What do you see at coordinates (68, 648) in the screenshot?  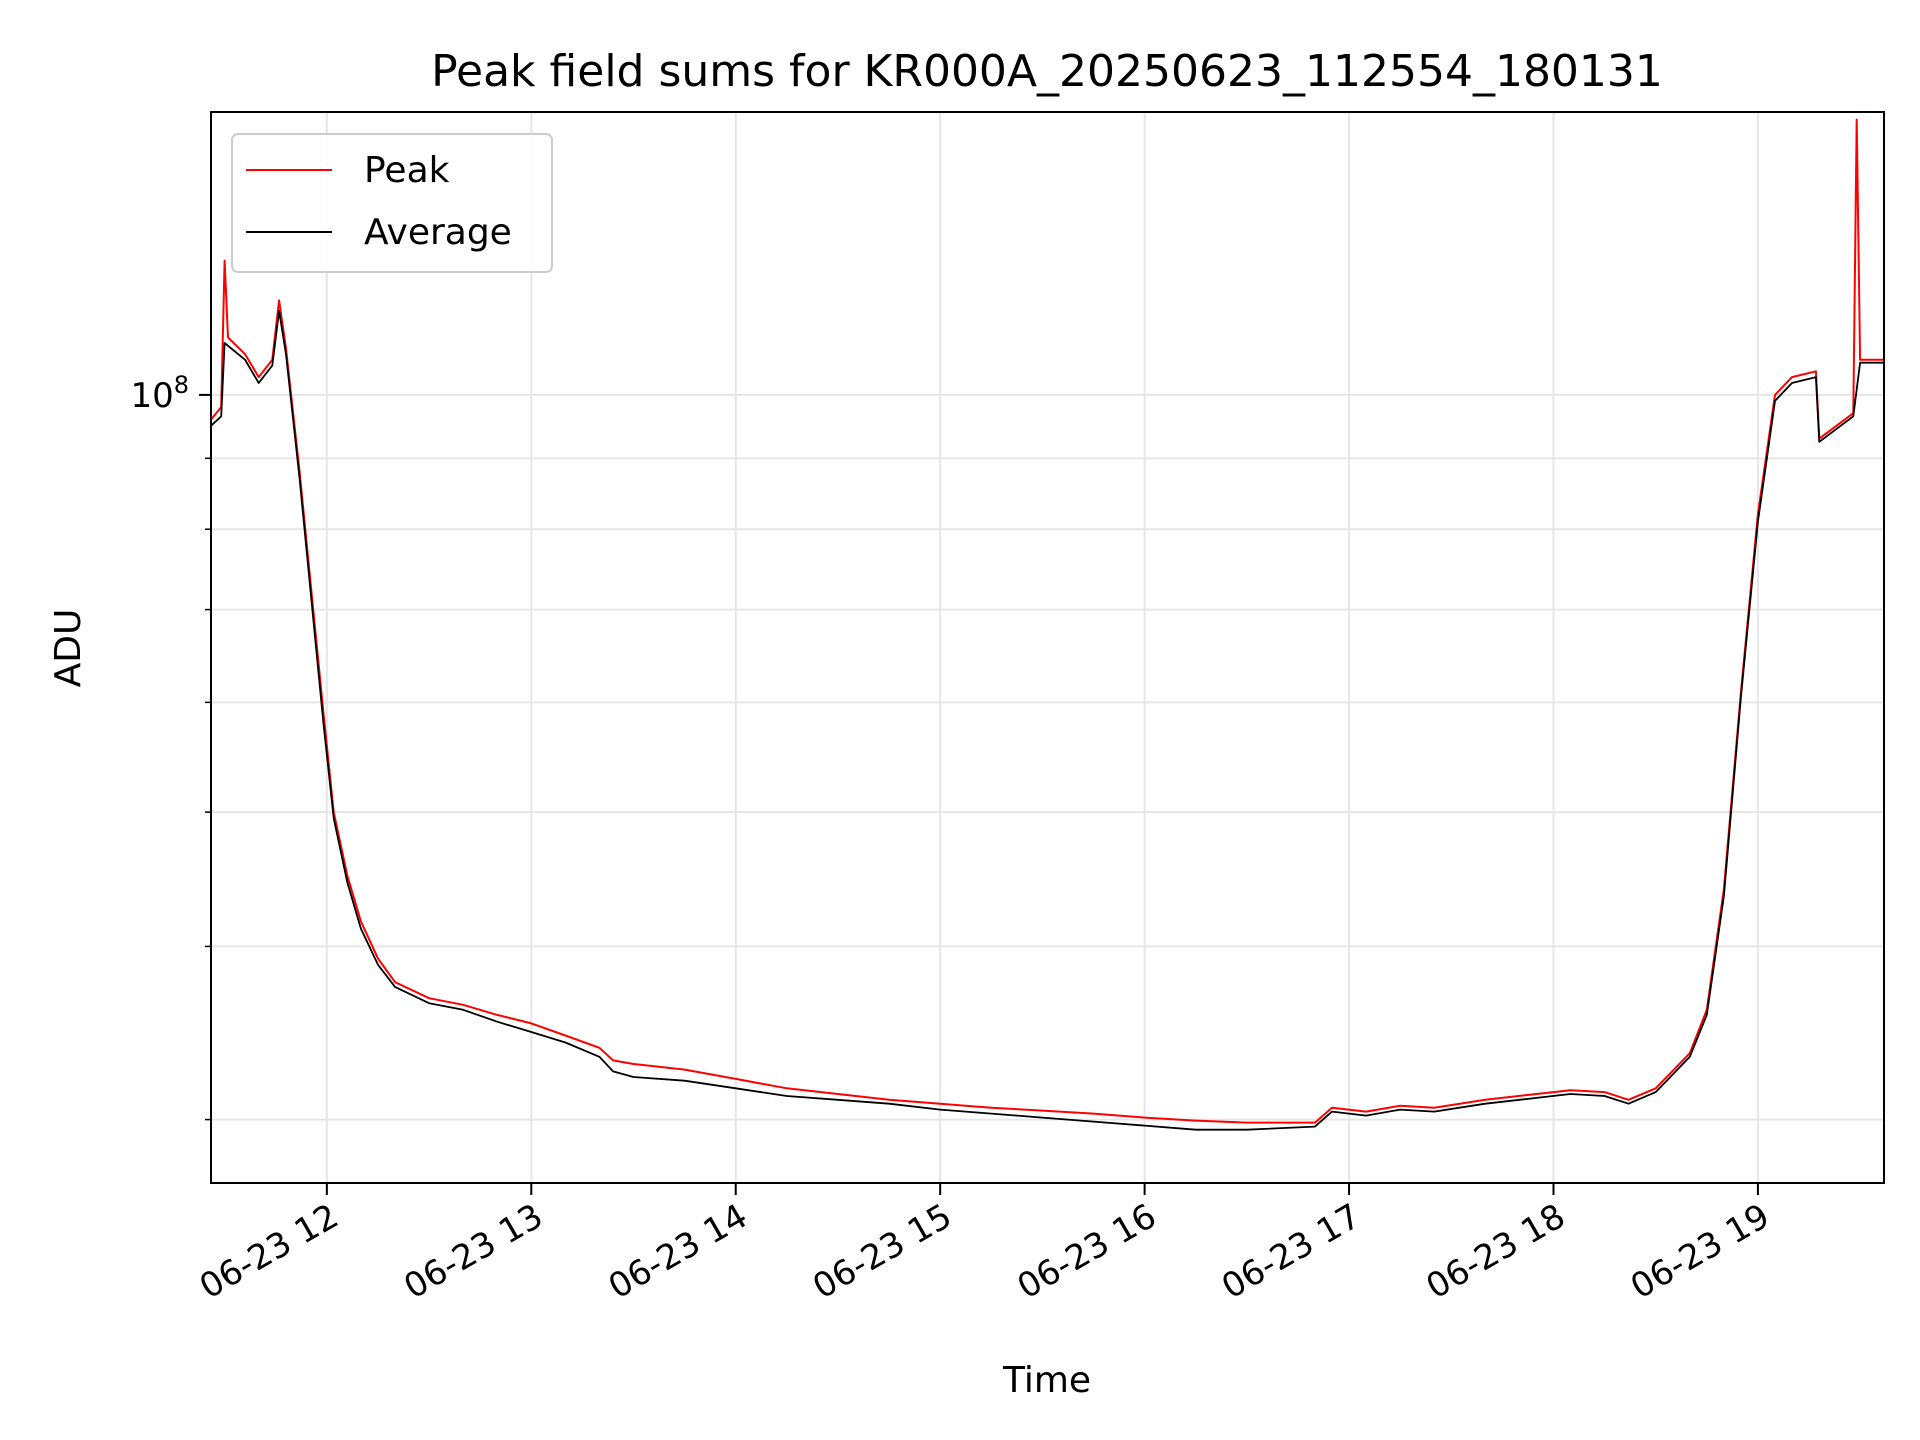 I see `y-axis-label: ADU` at bounding box center [68, 648].